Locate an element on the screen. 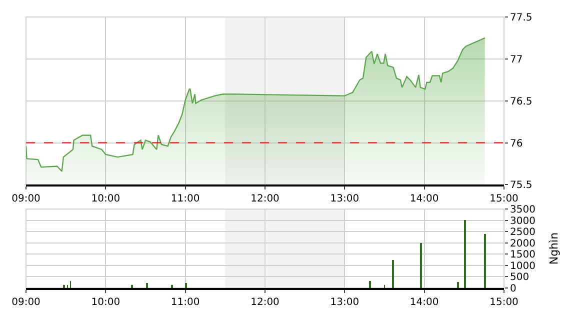 The height and width of the screenshot is (320, 570). y-tick-label: 2000 is located at coordinates (523, 244).